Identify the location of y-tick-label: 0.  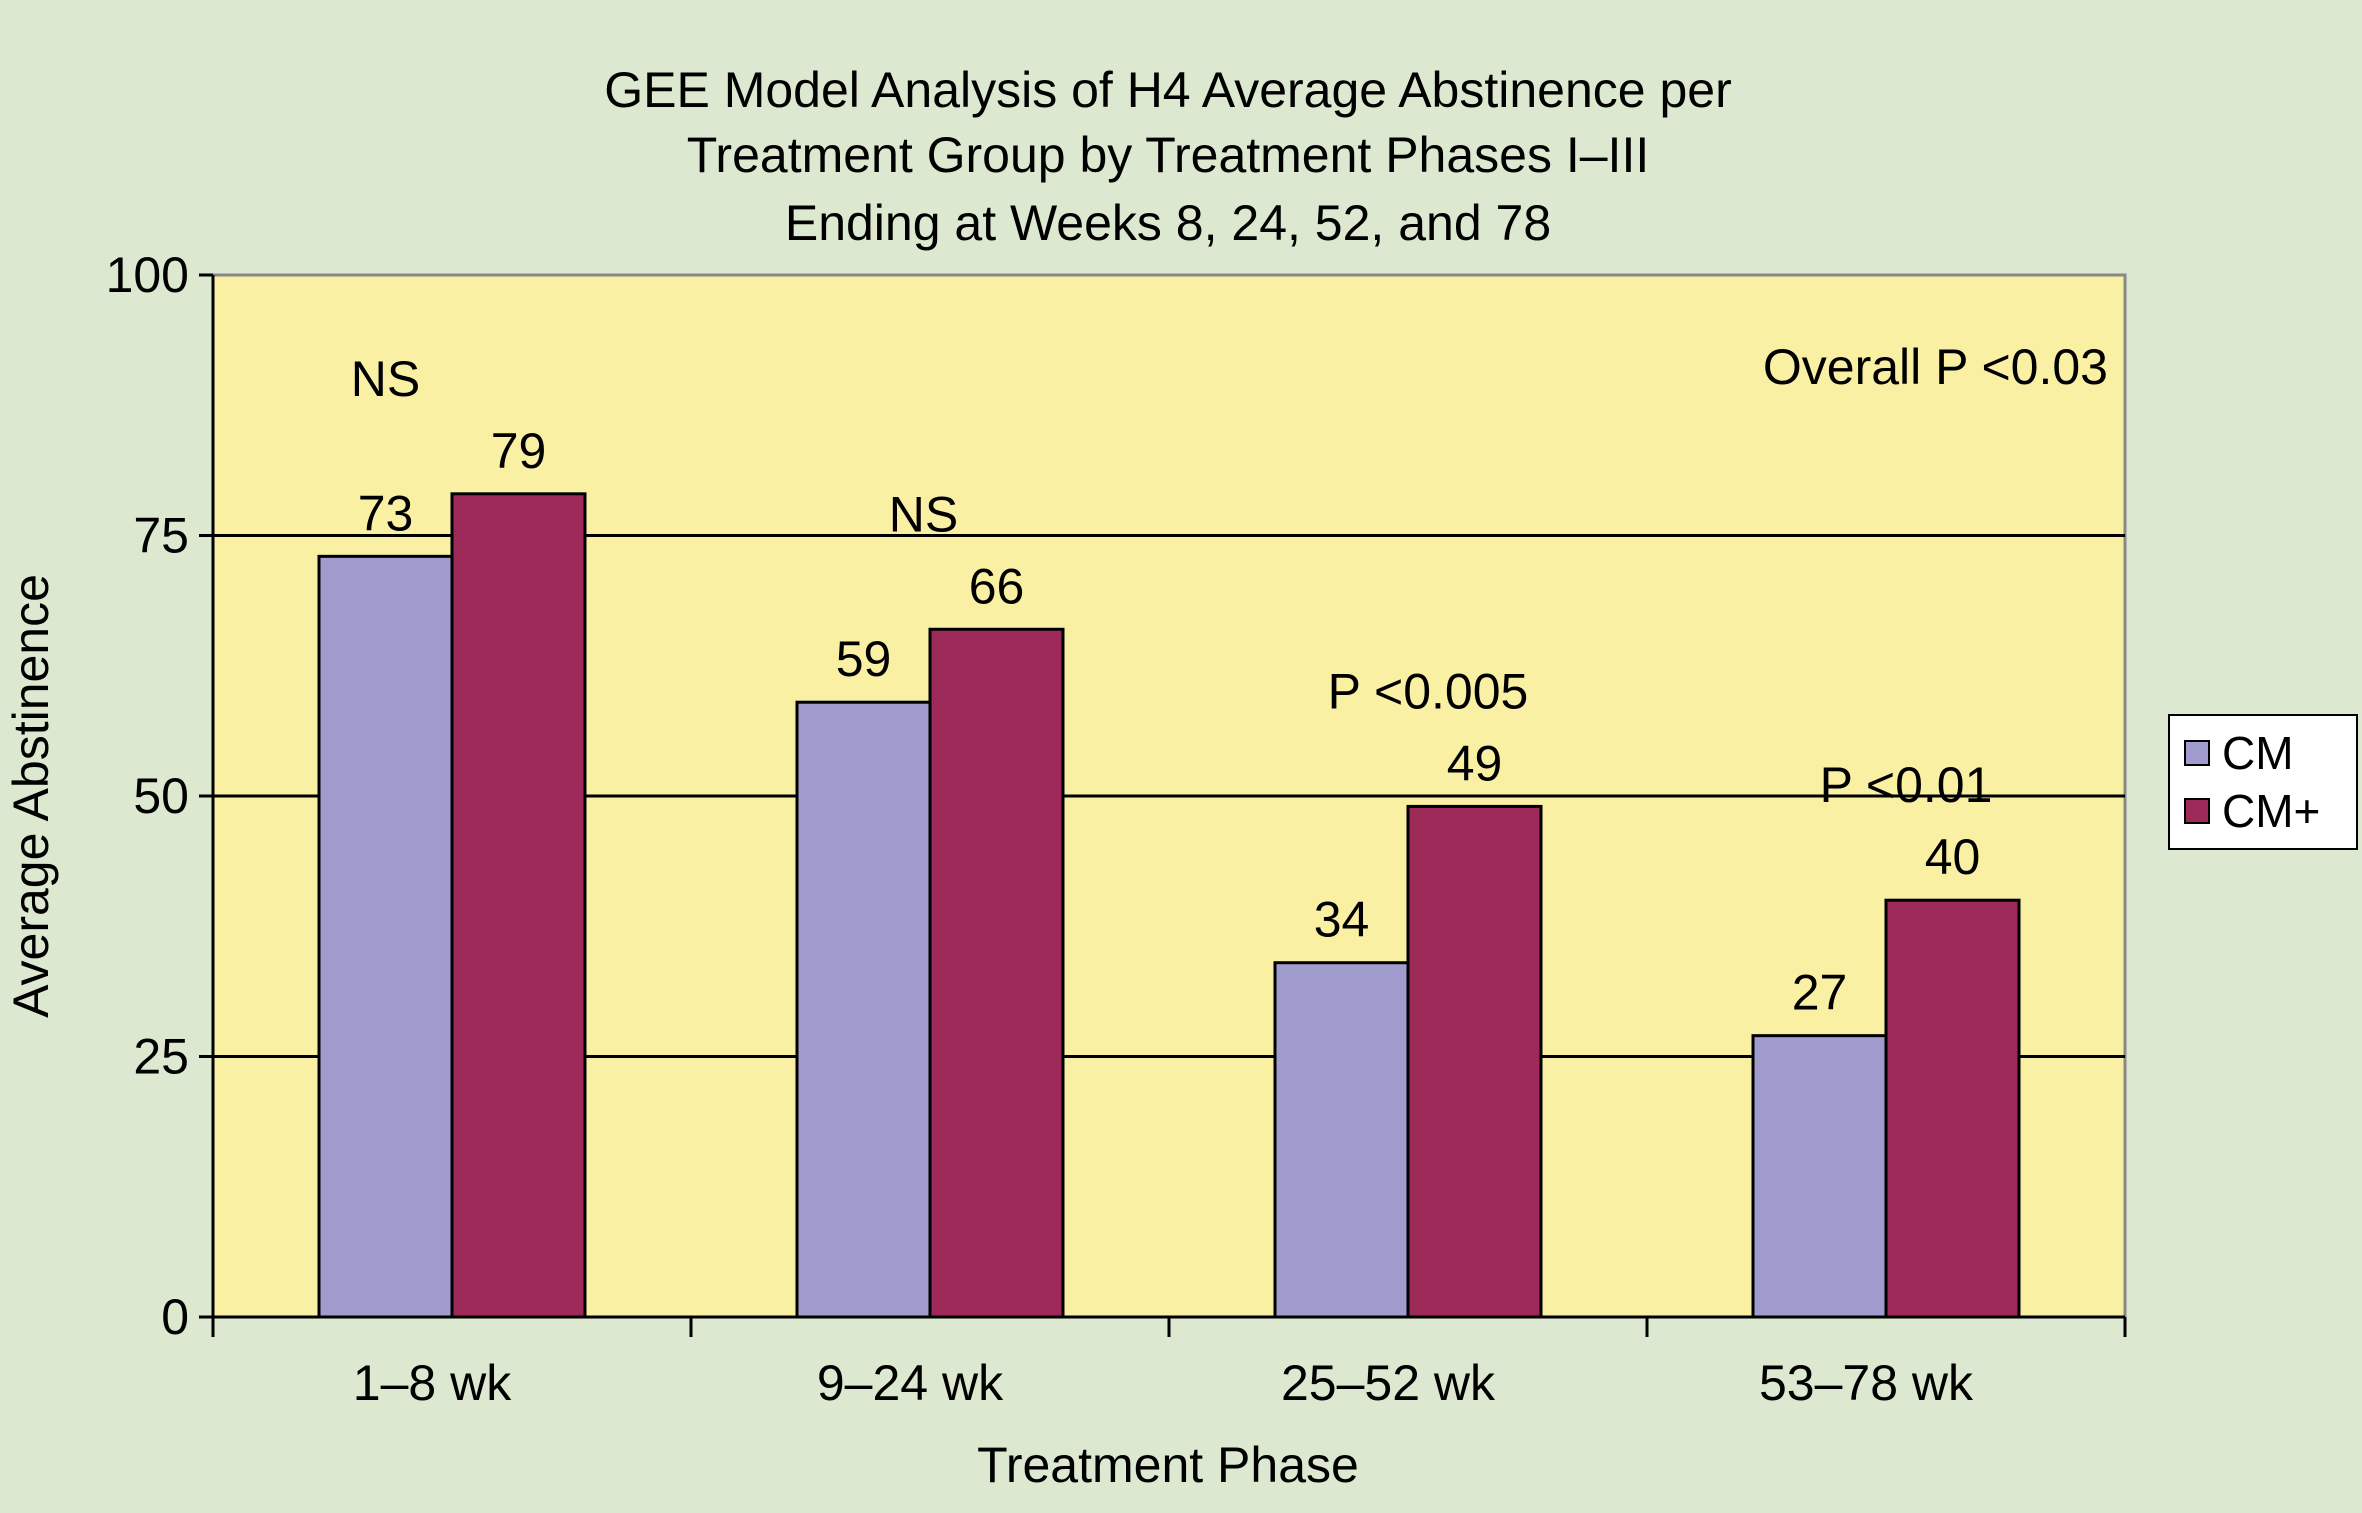
(175, 1317).